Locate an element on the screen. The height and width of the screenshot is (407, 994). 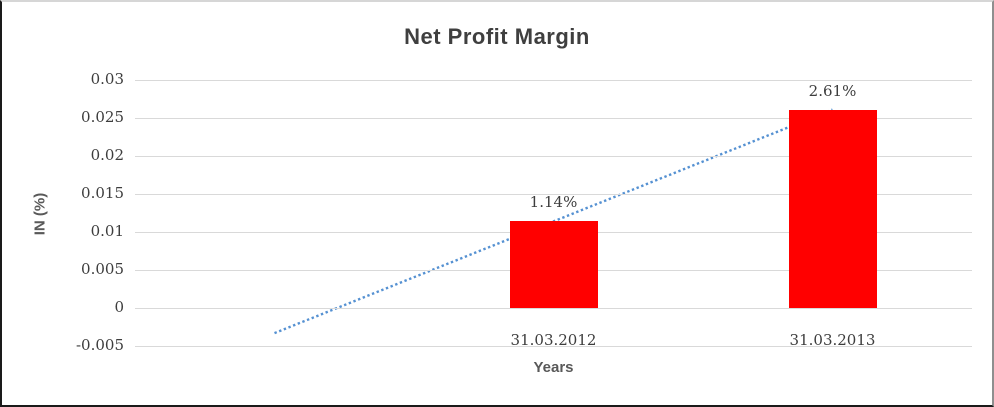
bar-value-label: 2.61% is located at coordinates (832, 90).